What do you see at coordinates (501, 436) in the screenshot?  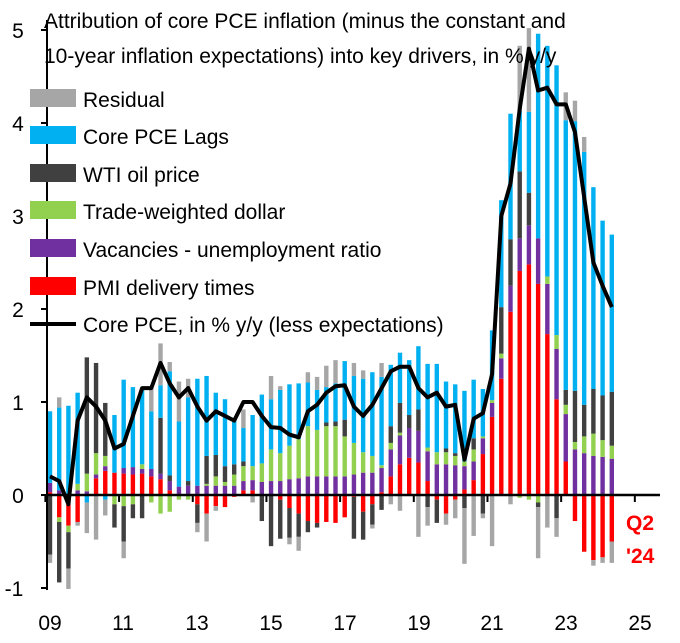 I see `bar-segment-pmi-delivery-times-2021Q2` at bounding box center [501, 436].